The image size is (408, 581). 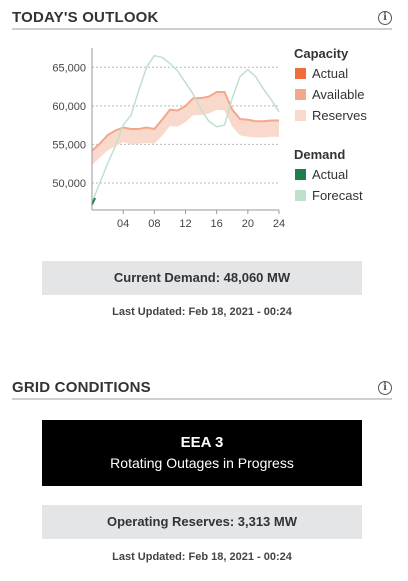 I want to click on available-line, so click(x=185, y=121).